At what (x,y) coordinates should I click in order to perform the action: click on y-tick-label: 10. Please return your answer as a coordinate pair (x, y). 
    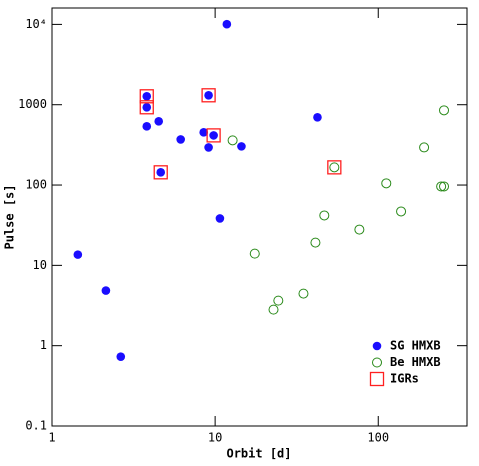
    Looking at the image, I should click on (40, 265).